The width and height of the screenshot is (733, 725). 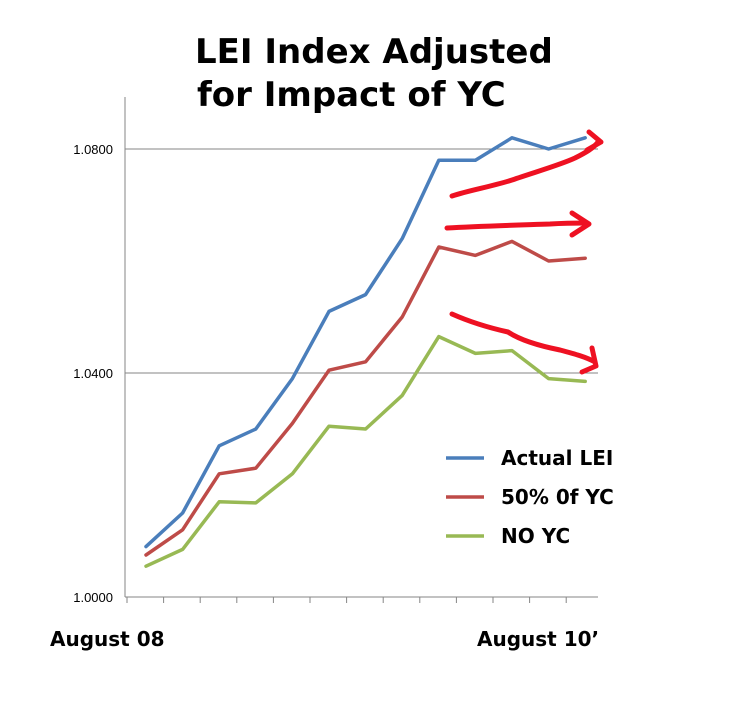 I want to click on arrow-right-shaft, so click(x=517, y=225).